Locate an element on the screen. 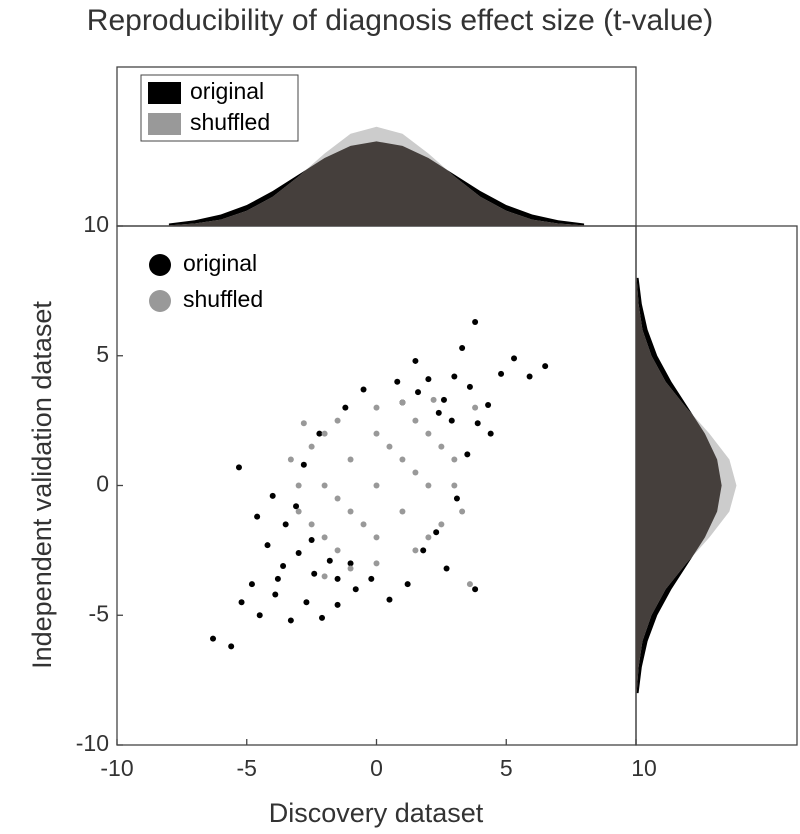 Image resolution: width=800 pixels, height=834 pixels. x-tick-label: 10 is located at coordinates (644, 768).